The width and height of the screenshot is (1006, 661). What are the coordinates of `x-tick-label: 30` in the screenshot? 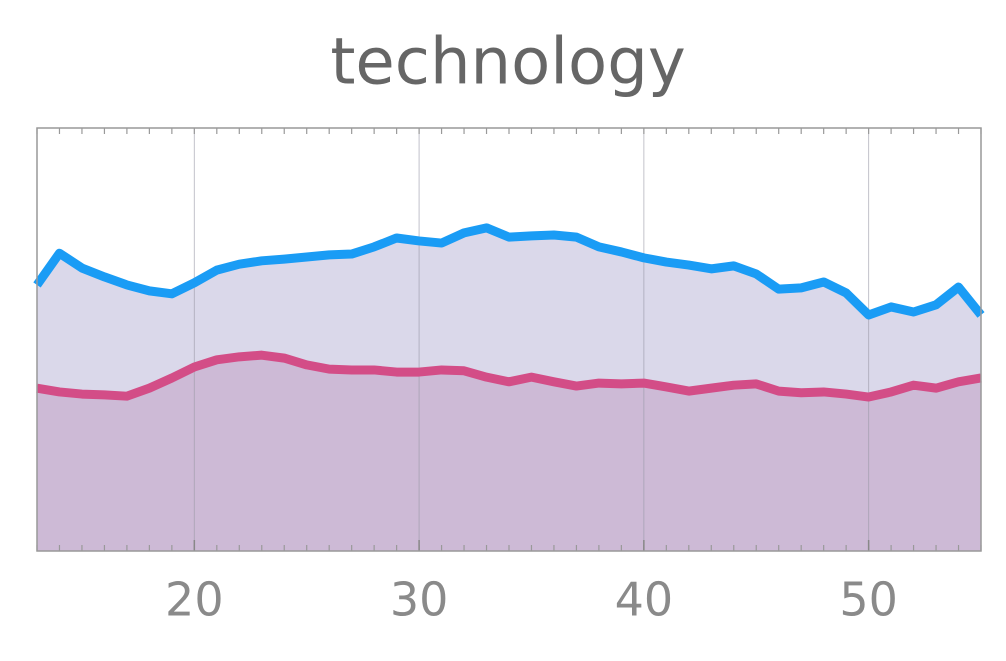 It's located at (419, 600).